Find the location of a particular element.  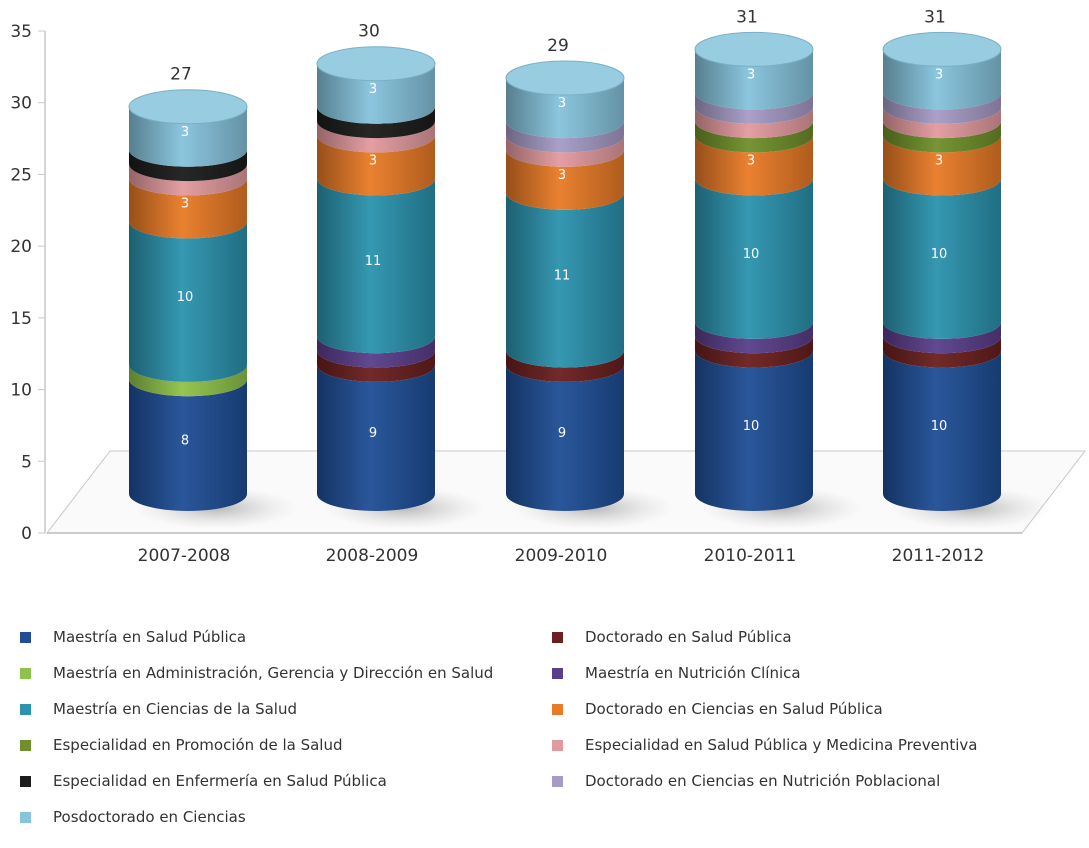

legend-label: Maestría en Nutrición Clínica is located at coordinates (693, 673).